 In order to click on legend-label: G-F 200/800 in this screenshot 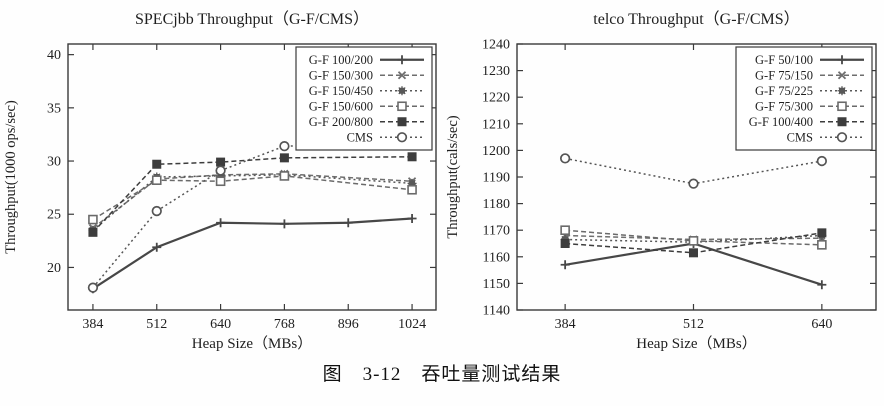, I will do `click(341, 122)`.